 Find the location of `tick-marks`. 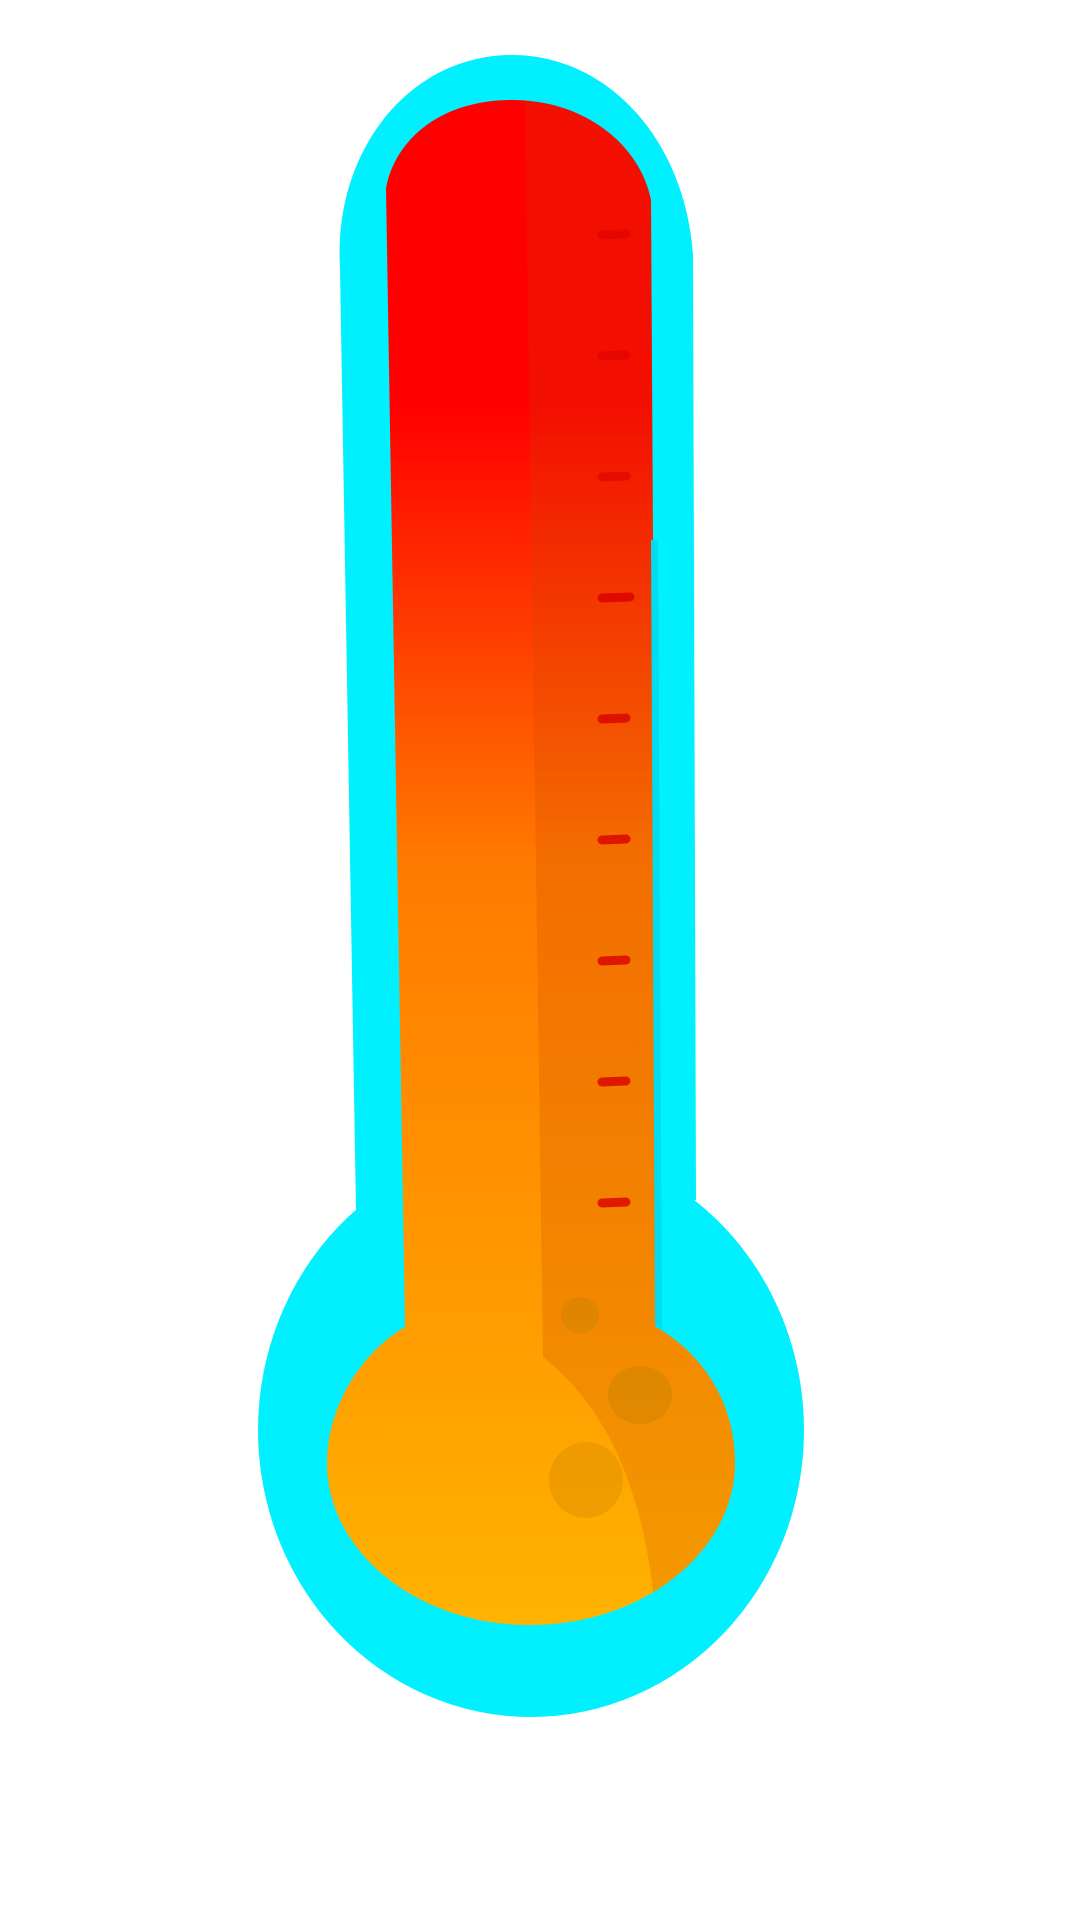

tick-marks is located at coordinates (616, 718).